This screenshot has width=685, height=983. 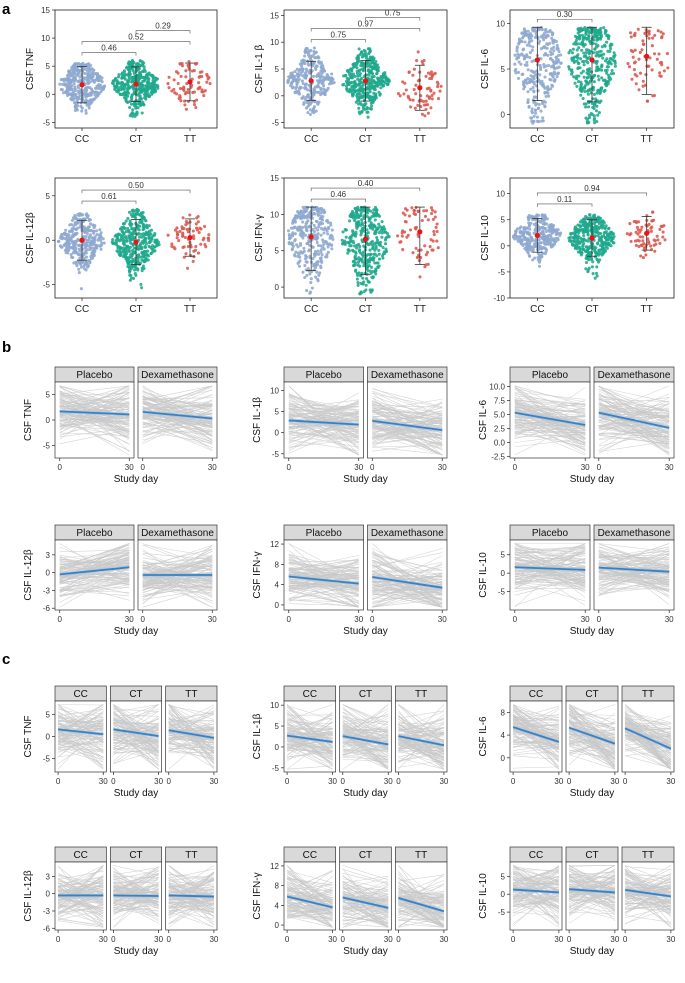 I want to click on comparison-cc-ct: 0.75, so click(x=338, y=37).